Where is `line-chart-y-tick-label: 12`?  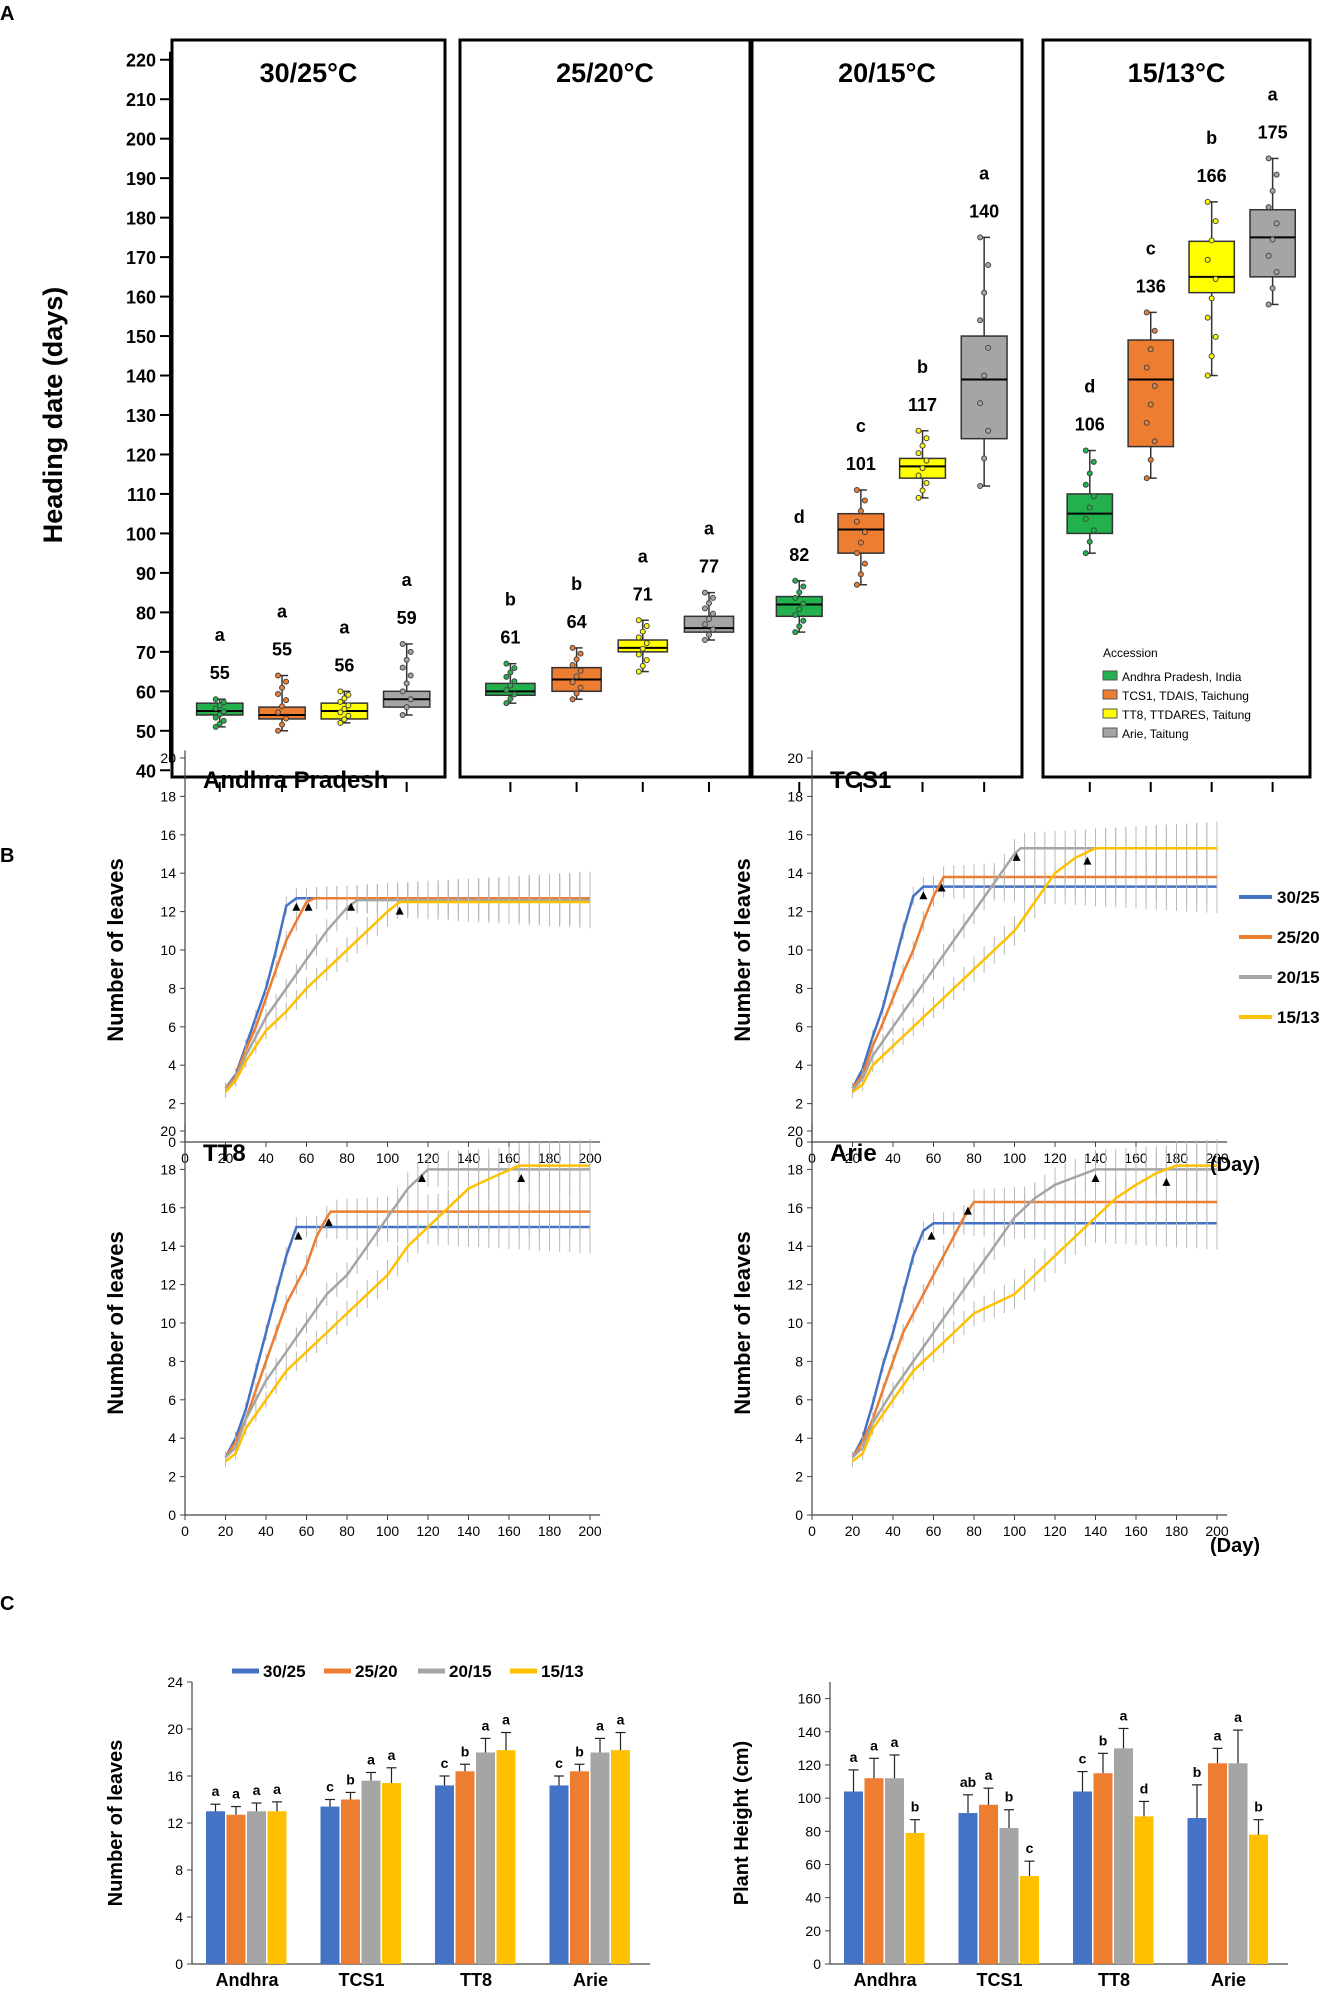 line-chart-y-tick-label: 12 is located at coordinates (168, 1285).